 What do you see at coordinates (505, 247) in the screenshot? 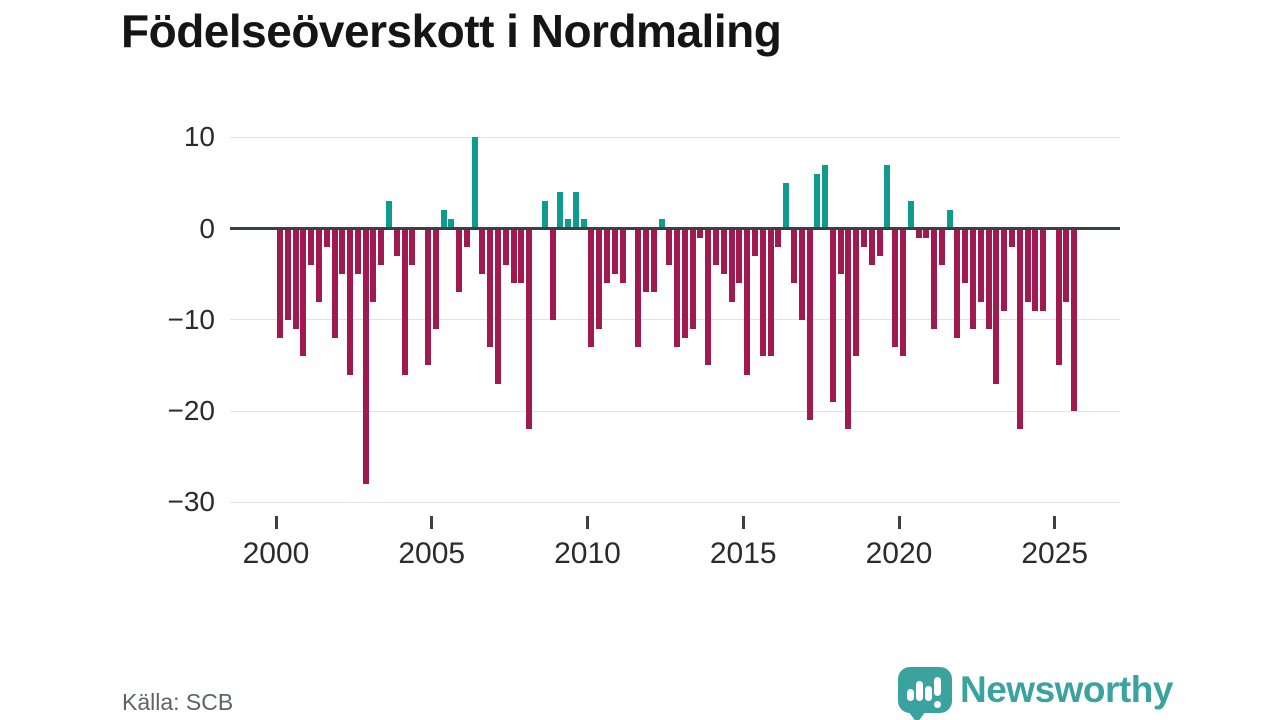
I see `bar-2007Q2` at bounding box center [505, 247].